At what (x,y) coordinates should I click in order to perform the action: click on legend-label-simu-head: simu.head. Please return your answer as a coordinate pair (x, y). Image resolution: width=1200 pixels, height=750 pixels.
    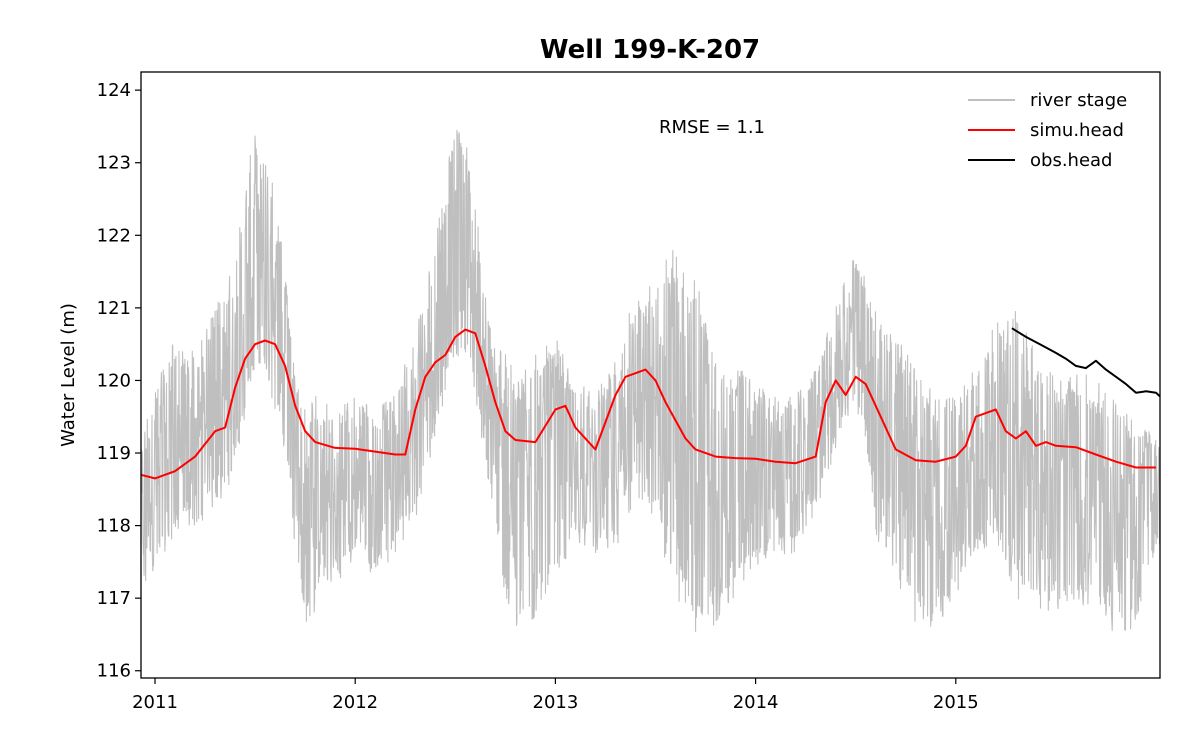
    Looking at the image, I should click on (1077, 130).